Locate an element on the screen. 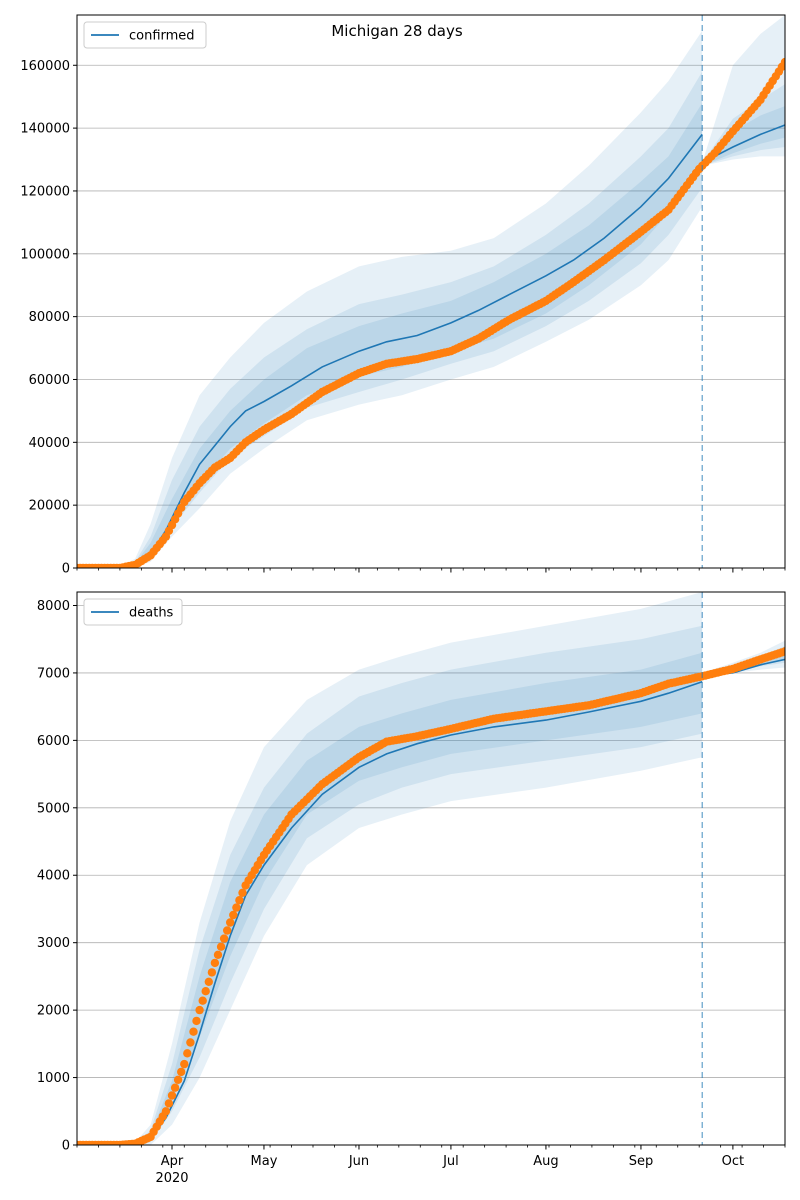 This screenshot has width=800, height=1200. figure-title: Michigan 28 days is located at coordinates (396, 31).